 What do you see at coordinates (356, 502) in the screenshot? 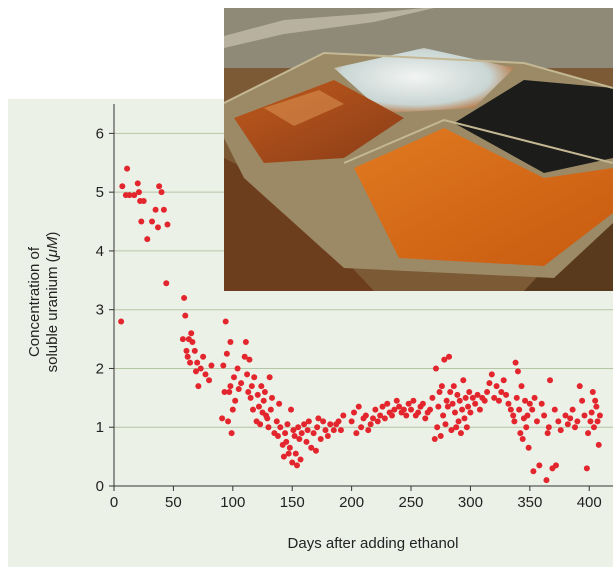
I see `x-tick-labels: 0 50 100 150 200 250 300 350 400` at bounding box center [356, 502].